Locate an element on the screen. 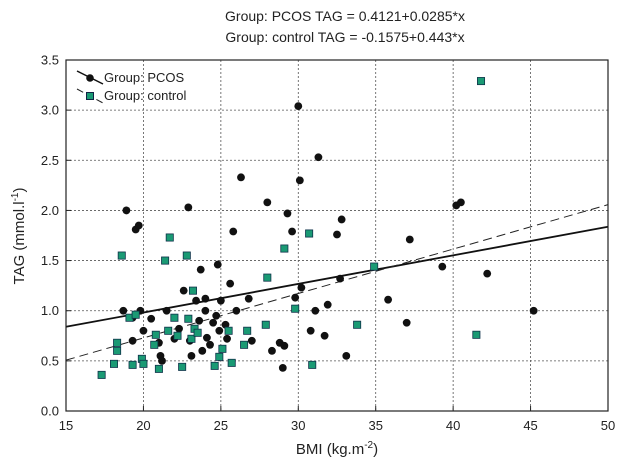  title-line-1: Group: PCOS TAG = 0.4121+0.0285*x is located at coordinates (345, 16).